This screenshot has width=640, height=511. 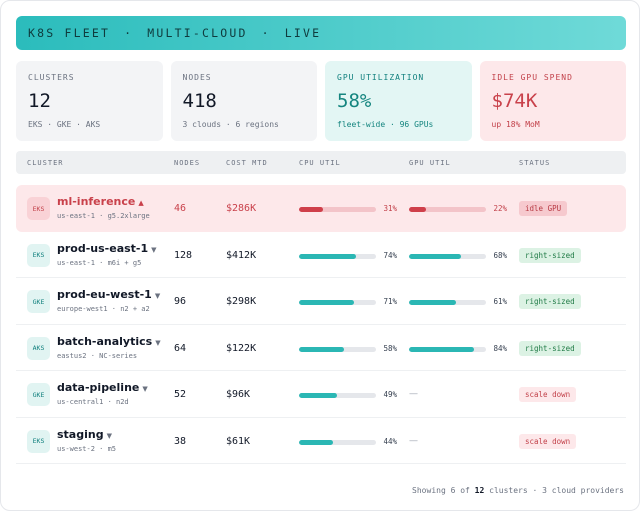 What do you see at coordinates (413, 440) in the screenshot?
I see `gpu-util-empty: —` at bounding box center [413, 440].